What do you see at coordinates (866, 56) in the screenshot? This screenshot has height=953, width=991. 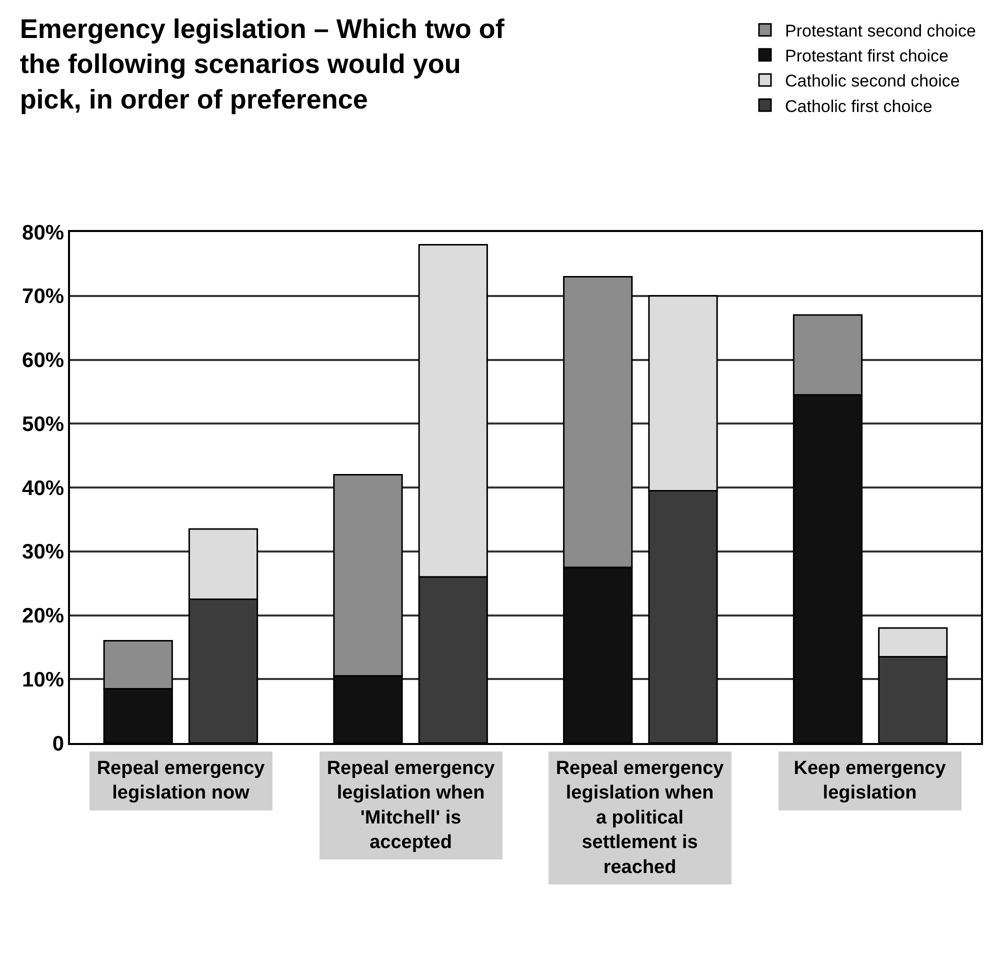 I see `legend-label: Protestant first choice` at bounding box center [866, 56].